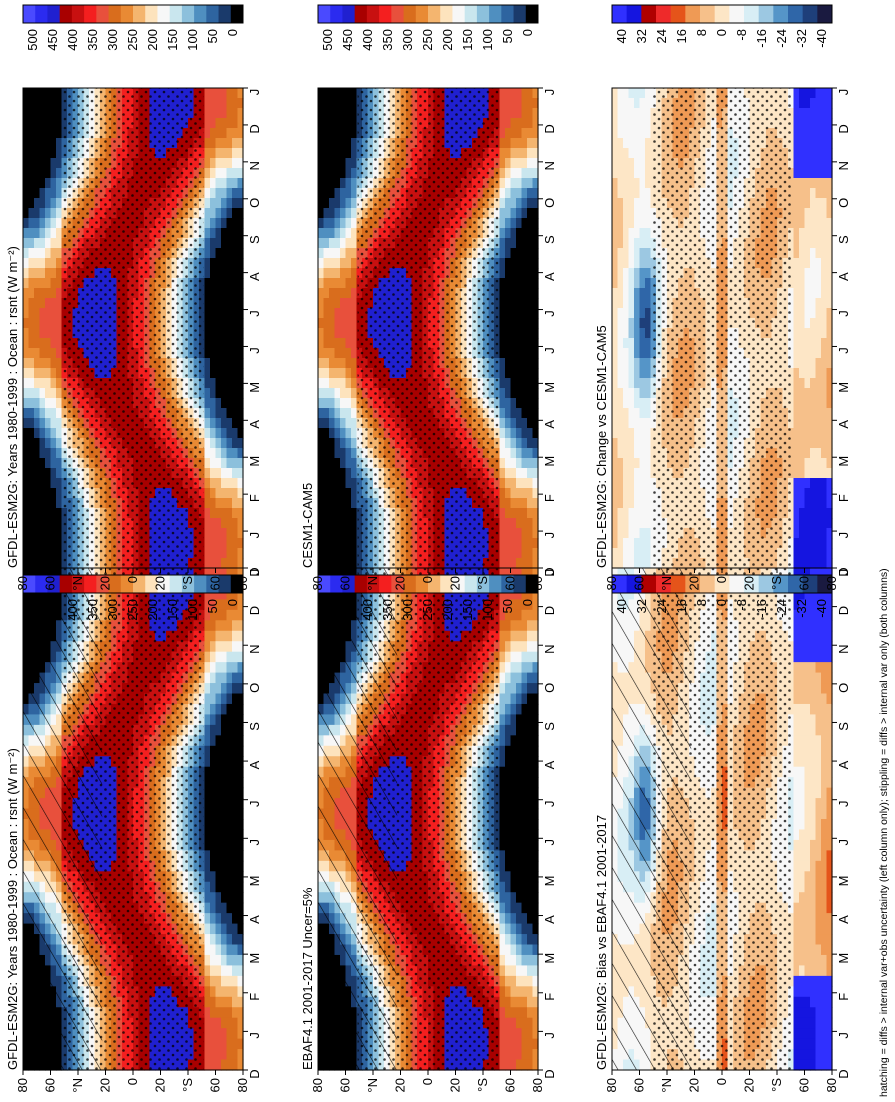  Describe the element at coordinates (72, 40) in the screenshot. I see `colorbar-label: 400` at that location.